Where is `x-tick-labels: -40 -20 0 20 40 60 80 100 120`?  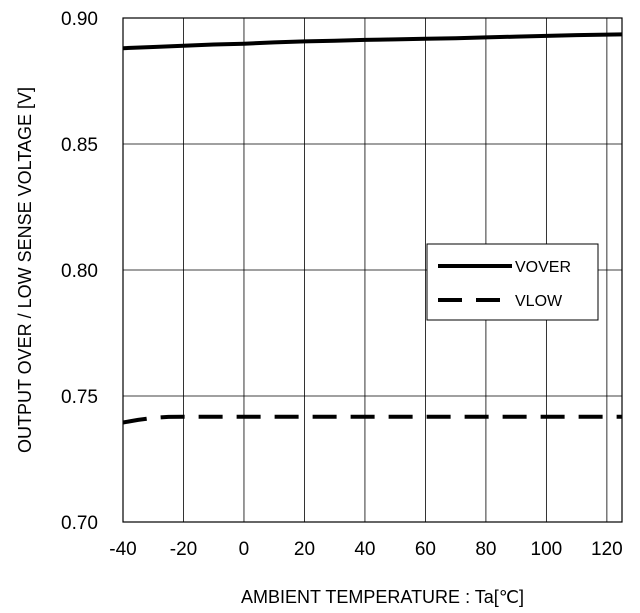 x-tick-labels: -40 -20 0 20 40 60 80 100 120 is located at coordinates (365, 549).